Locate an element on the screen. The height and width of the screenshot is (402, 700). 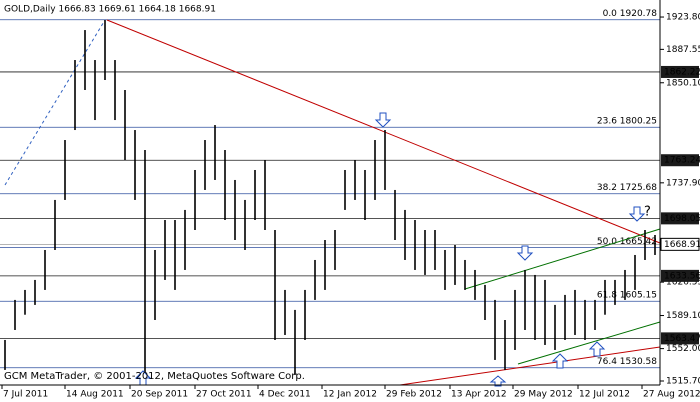
y-tick-label: 1589.10 is located at coordinates (683, 316).